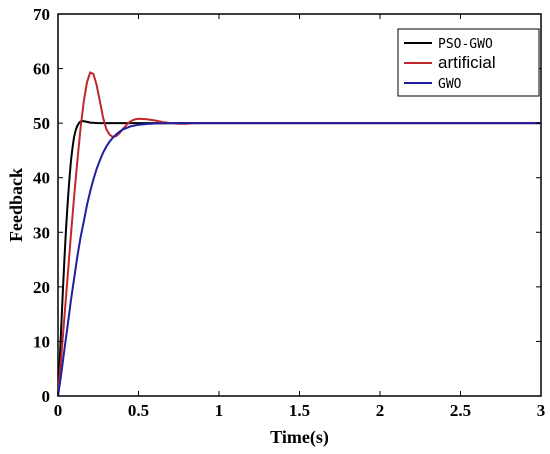 This screenshot has width=550, height=454. Describe the element at coordinates (41, 232) in the screenshot. I see `y-tick-label: 30` at that location.